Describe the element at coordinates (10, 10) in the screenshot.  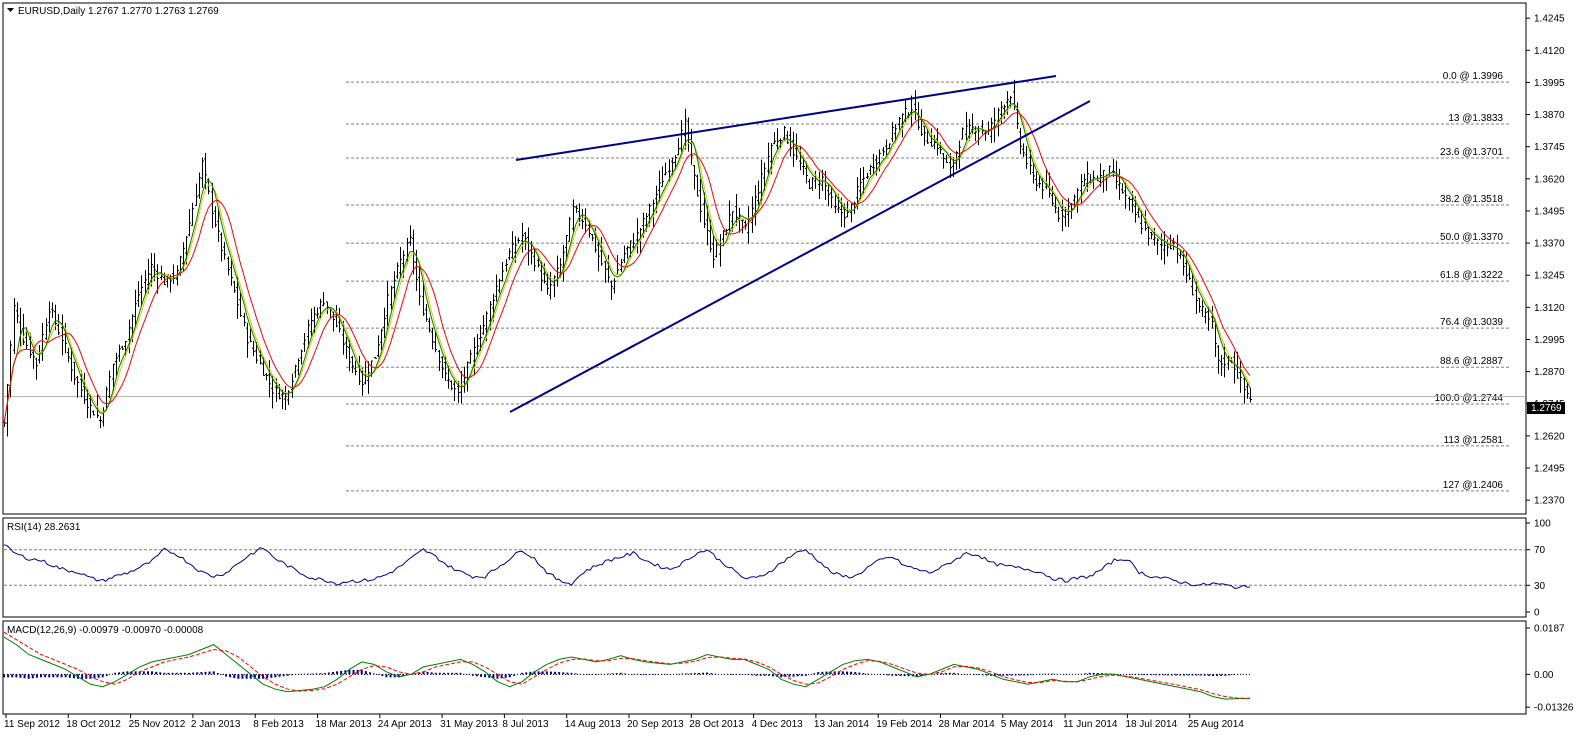
I see `symbol-menu-icon` at that location.